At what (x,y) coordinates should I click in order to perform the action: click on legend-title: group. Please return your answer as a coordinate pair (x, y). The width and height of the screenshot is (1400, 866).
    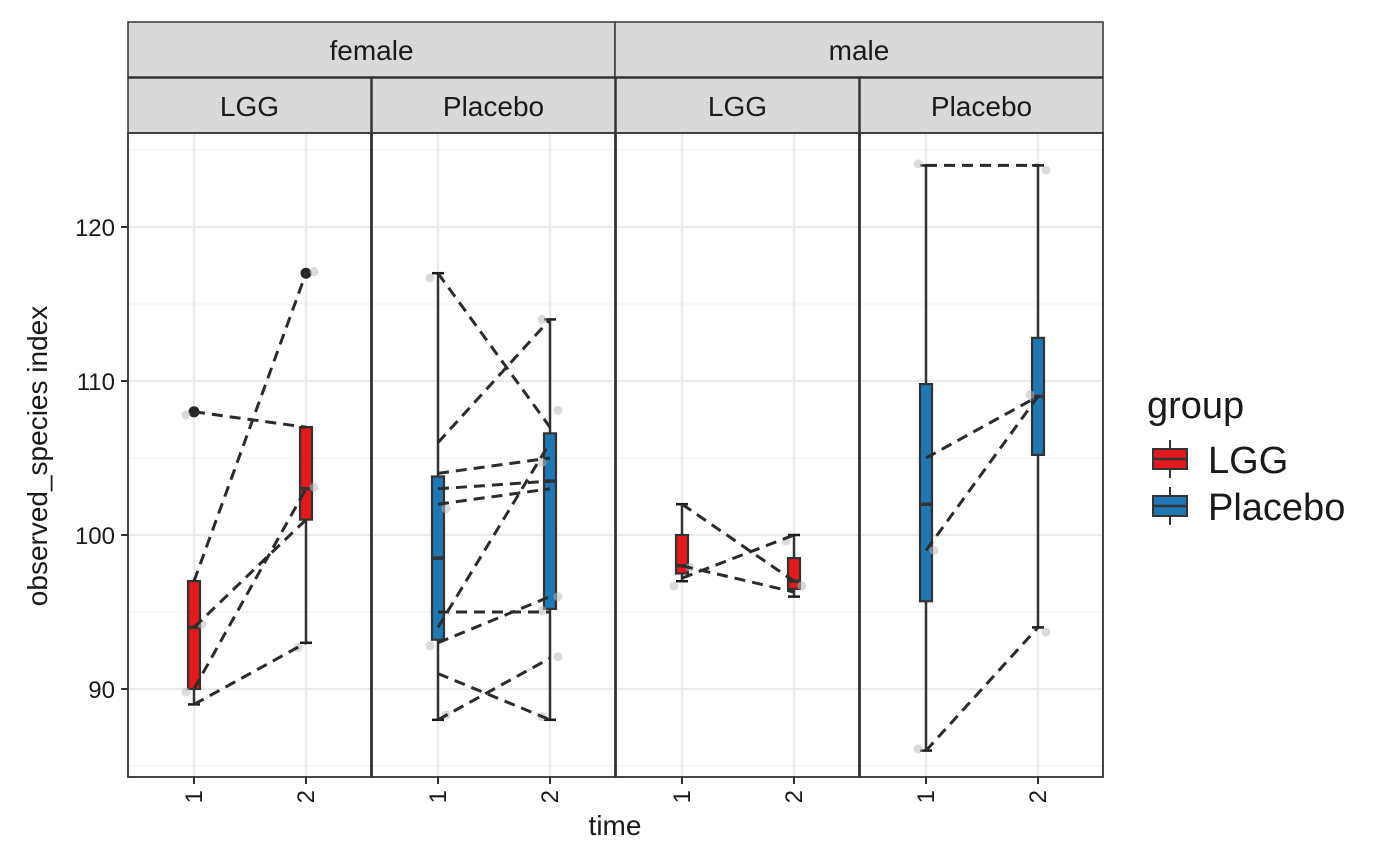
    Looking at the image, I should click on (1195, 406).